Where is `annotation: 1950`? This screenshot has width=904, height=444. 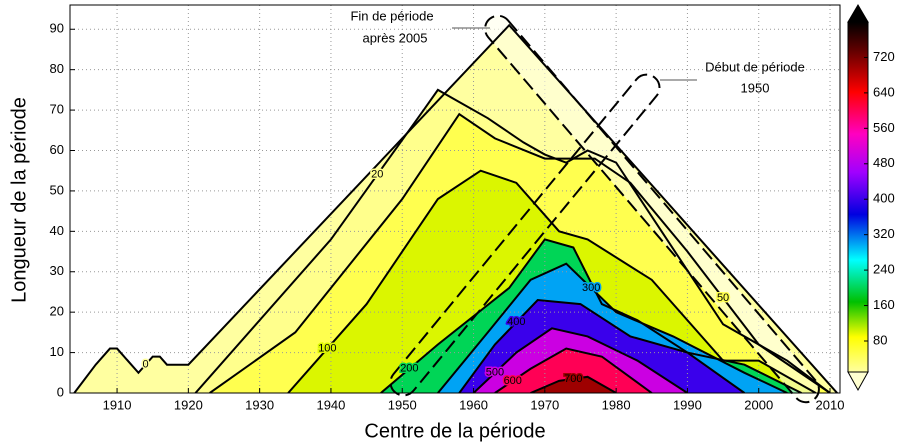
annotation: 1950 is located at coordinates (755, 87).